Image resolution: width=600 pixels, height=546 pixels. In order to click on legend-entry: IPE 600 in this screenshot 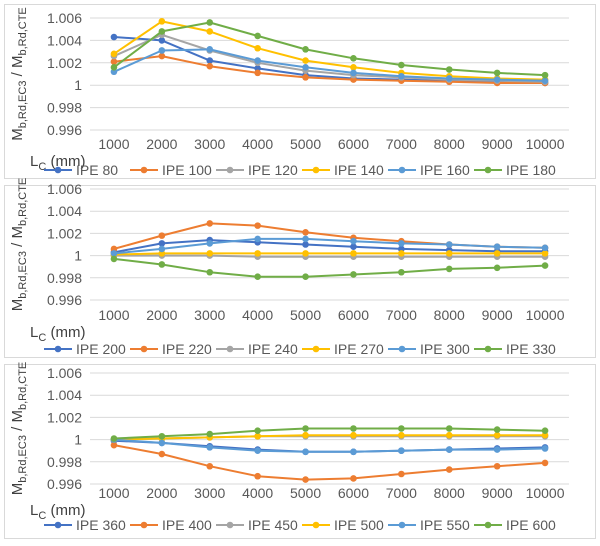, I will do `click(515, 525)`.